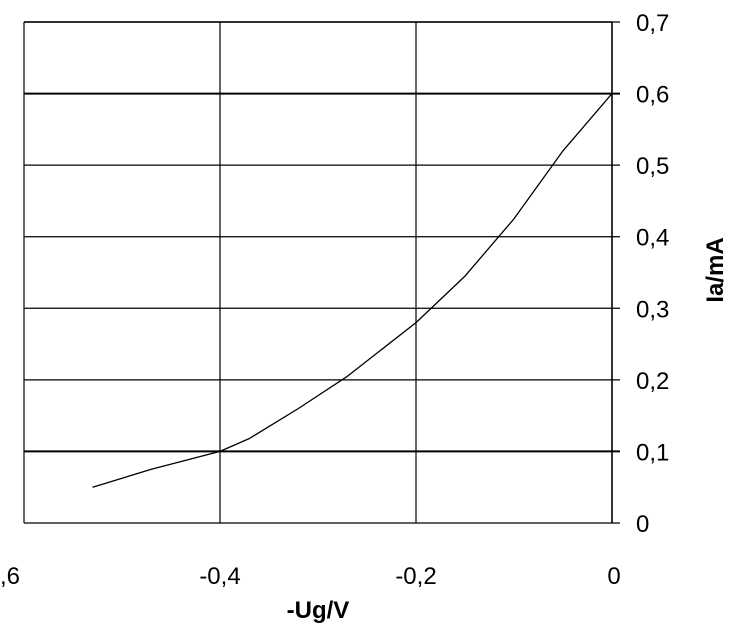 The height and width of the screenshot is (627, 731). Describe the element at coordinates (642, 524) in the screenshot. I see `y-tick-label: 0` at that location.